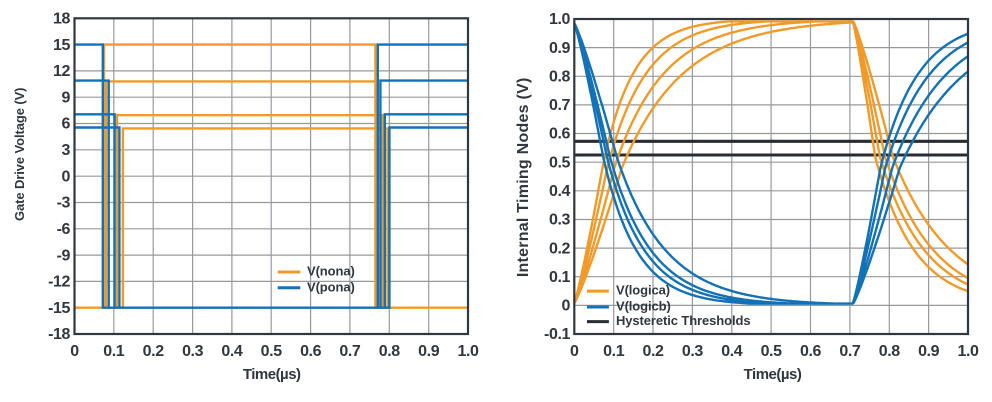 Image resolution: width=992 pixels, height=402 pixels. Describe the element at coordinates (59, 334) in the screenshot. I see `svg-text: -18` at that location.